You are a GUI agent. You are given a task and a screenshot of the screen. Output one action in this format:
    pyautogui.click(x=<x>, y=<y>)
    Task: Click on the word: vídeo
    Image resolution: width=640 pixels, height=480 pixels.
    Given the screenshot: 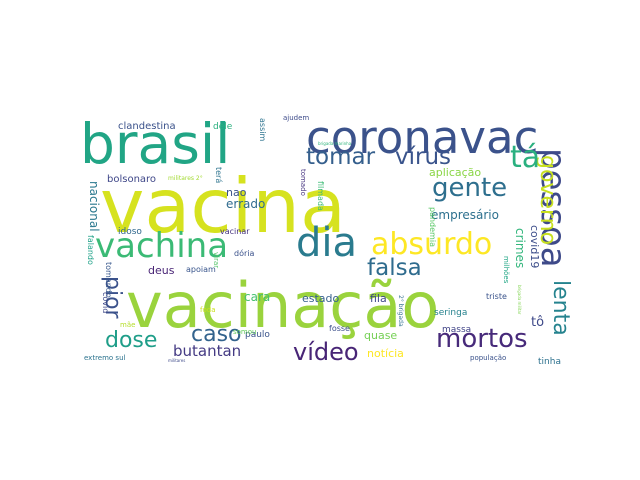 What is the action you would take?
    pyautogui.click(x=326, y=352)
    